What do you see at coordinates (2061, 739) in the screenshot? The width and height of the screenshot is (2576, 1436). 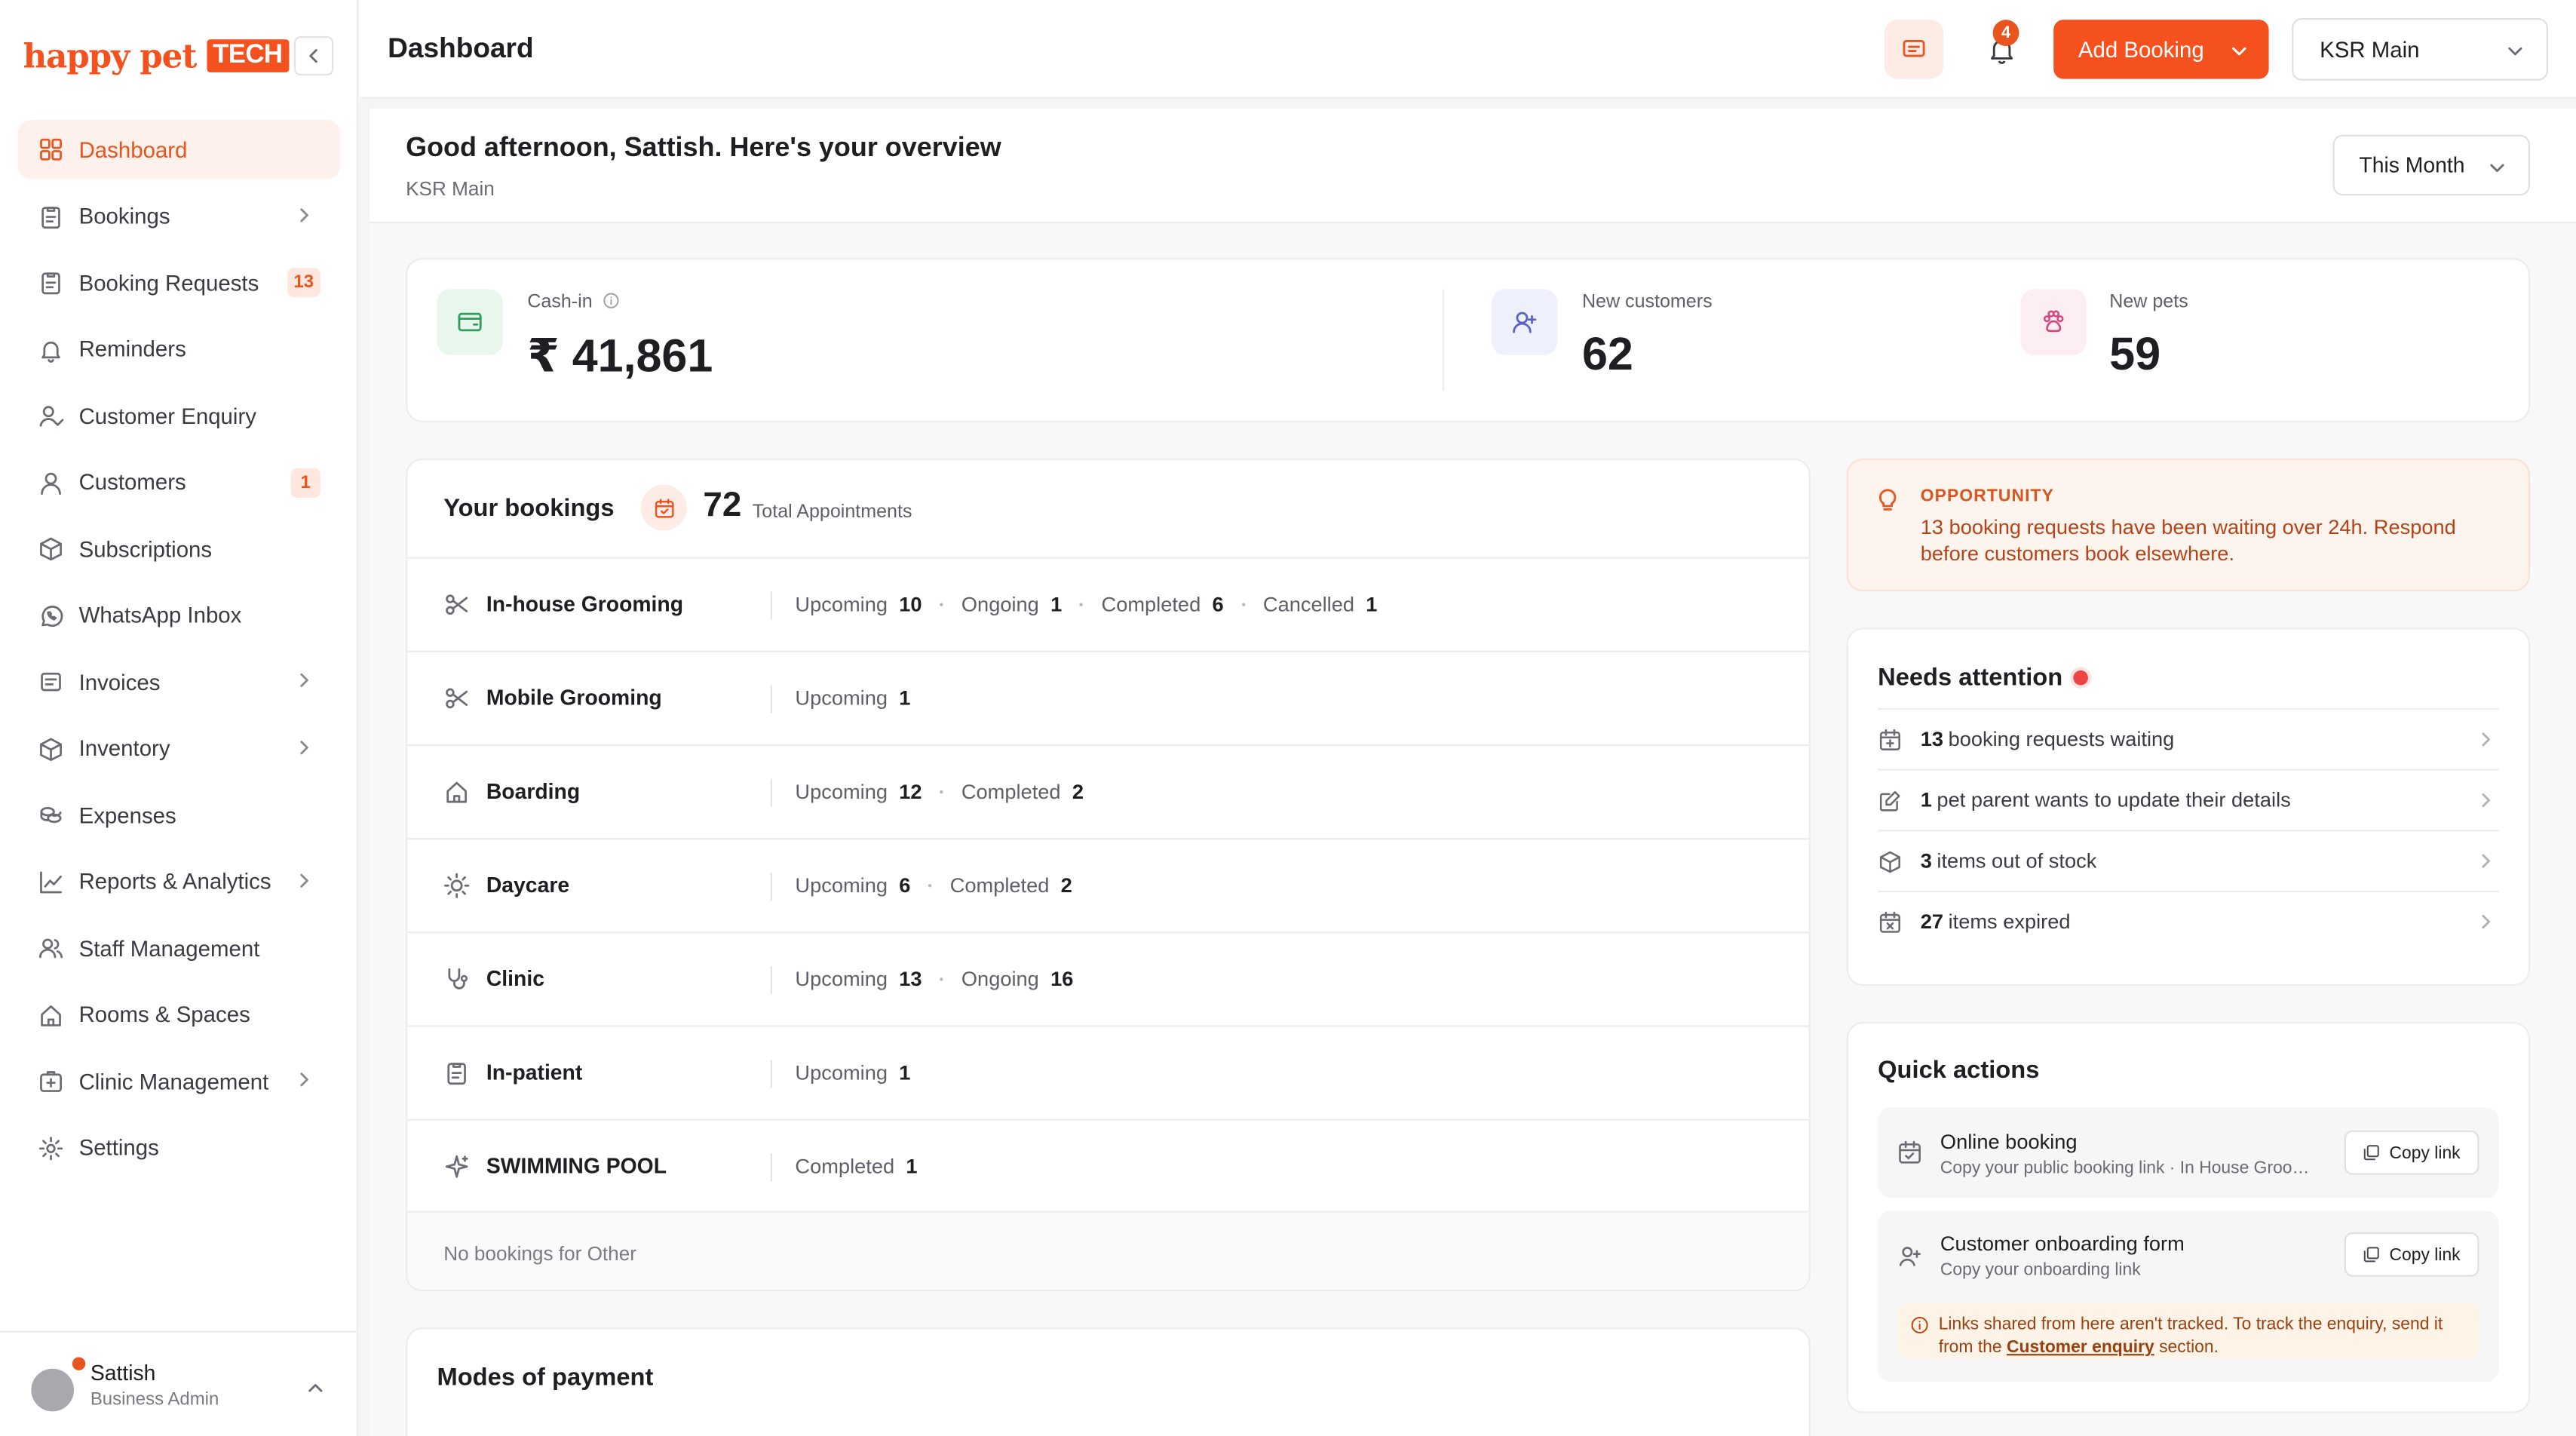 I see `attention-description: booking requests waiting` at bounding box center [2061, 739].